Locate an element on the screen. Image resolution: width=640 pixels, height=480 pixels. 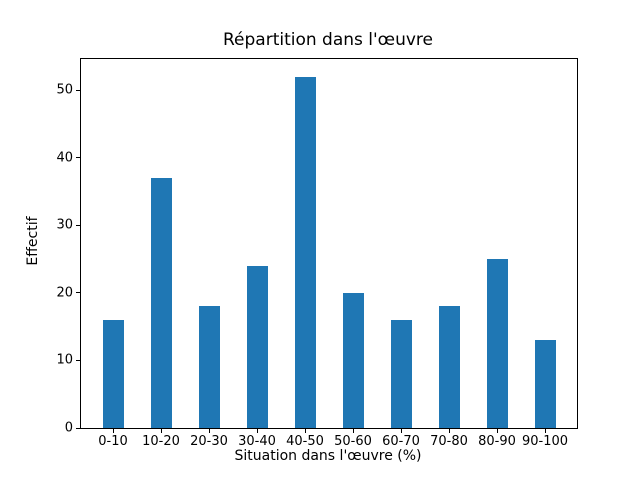
x-tick-label: 30-40 is located at coordinates (257, 441).